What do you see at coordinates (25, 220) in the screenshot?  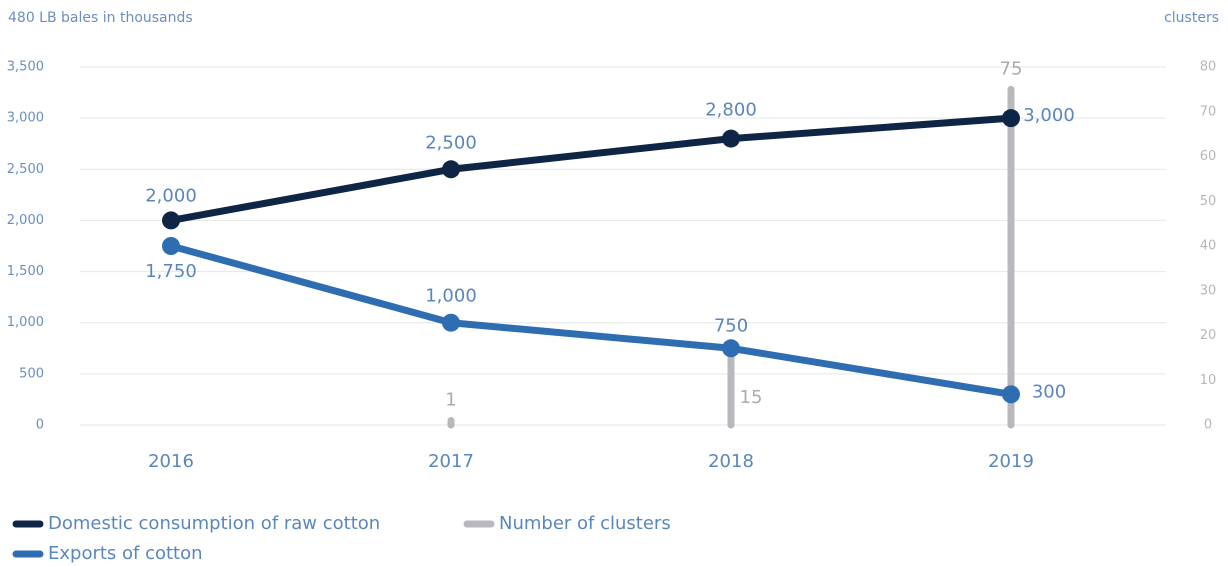 I see `y-tick-label: 2,000` at bounding box center [25, 220].